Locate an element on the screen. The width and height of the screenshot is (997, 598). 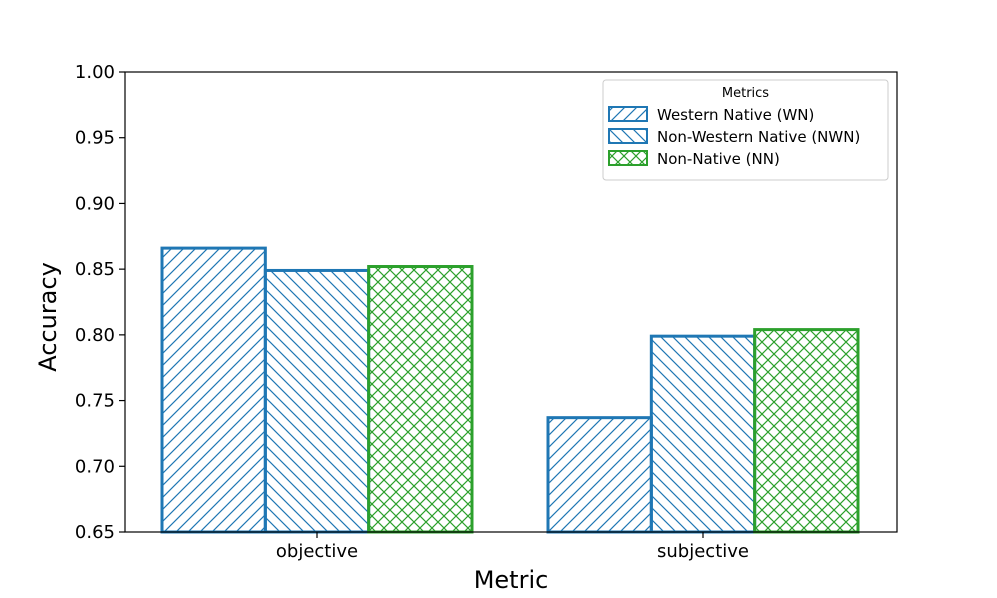
legend-box is located at coordinates (745, 130).